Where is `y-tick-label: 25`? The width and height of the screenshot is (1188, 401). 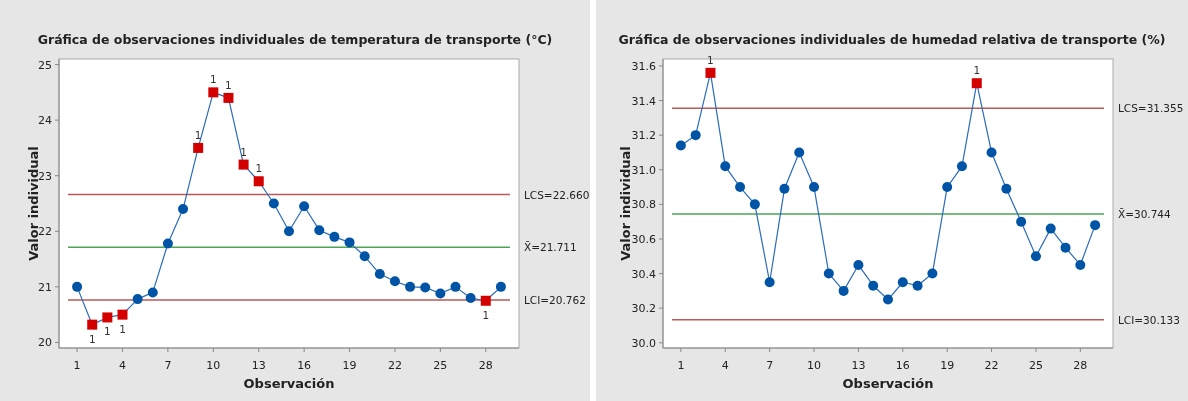
y-tick-label: 25 is located at coordinates (45, 65).